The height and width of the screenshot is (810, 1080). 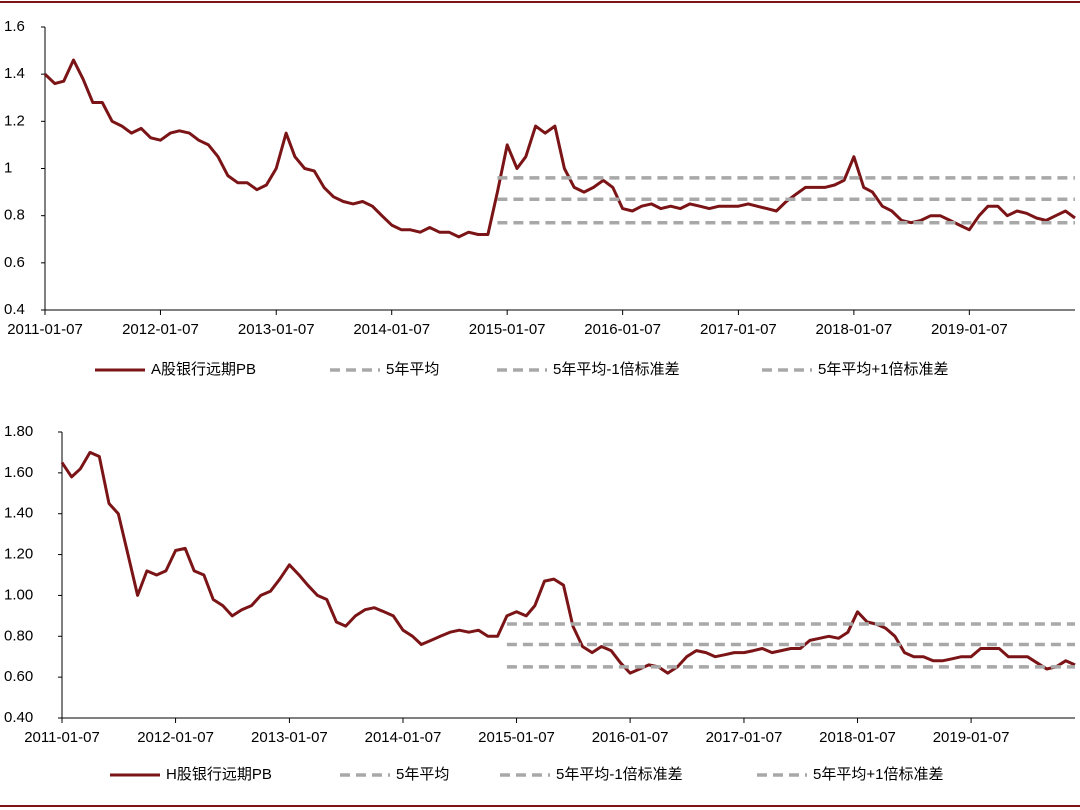 I want to click on y-tick-label: 1.20, so click(x=18, y=554).